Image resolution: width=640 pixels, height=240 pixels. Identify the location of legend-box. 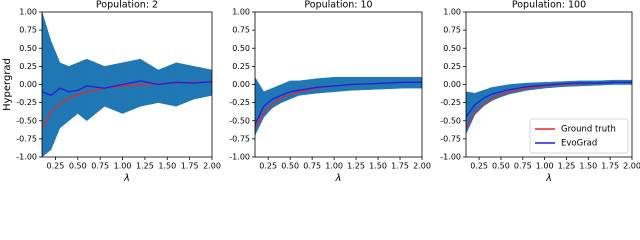
(579, 136).